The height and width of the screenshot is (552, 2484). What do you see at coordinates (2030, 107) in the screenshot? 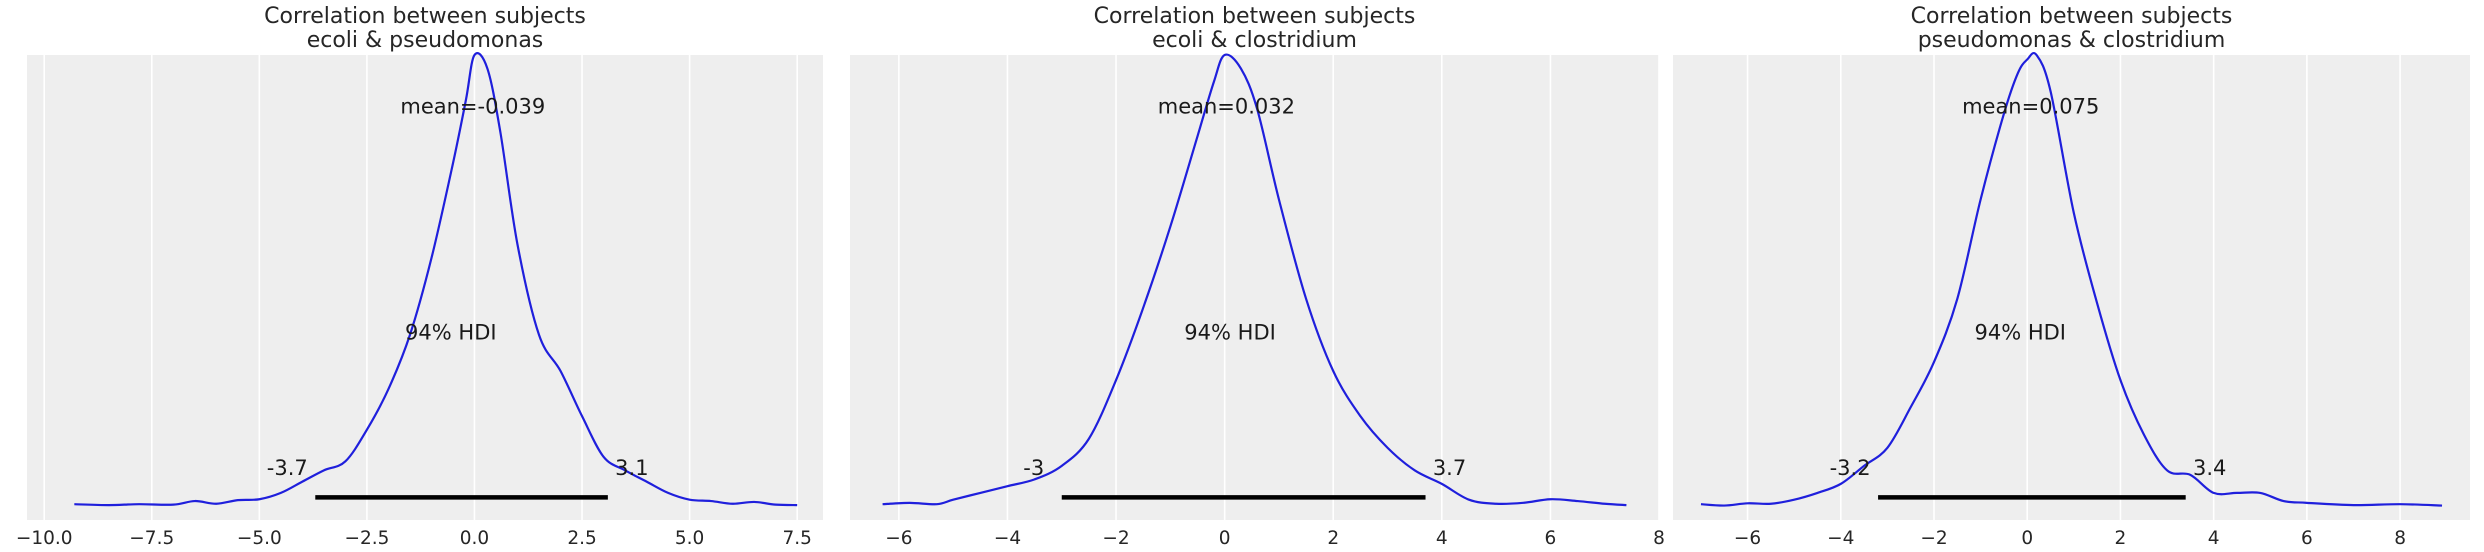
I see `mean-label: mean=0.075` at bounding box center [2030, 107].